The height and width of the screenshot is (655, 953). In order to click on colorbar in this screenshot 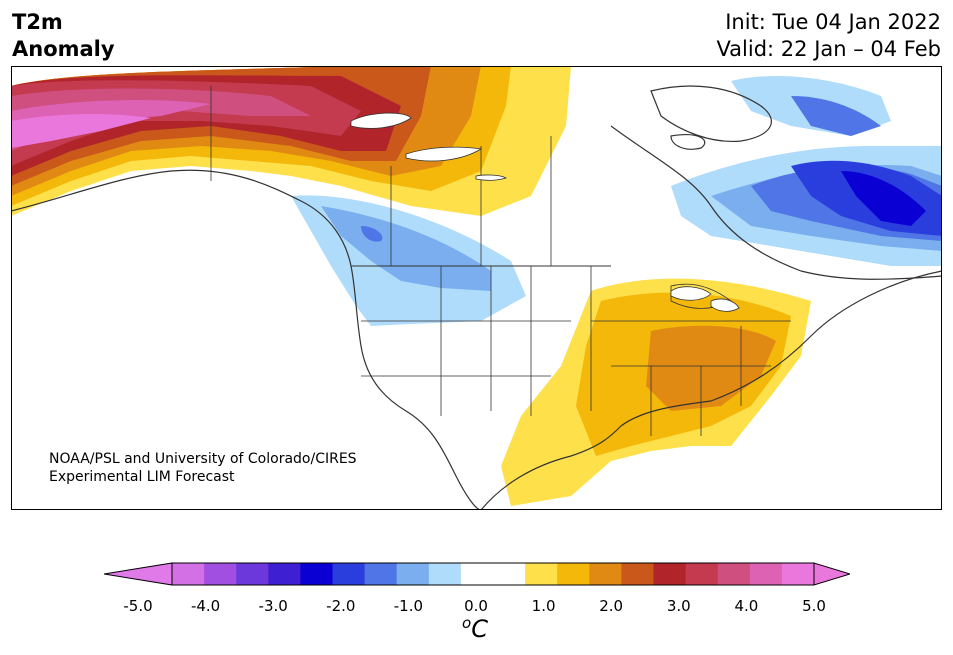, I will do `click(477, 574)`.